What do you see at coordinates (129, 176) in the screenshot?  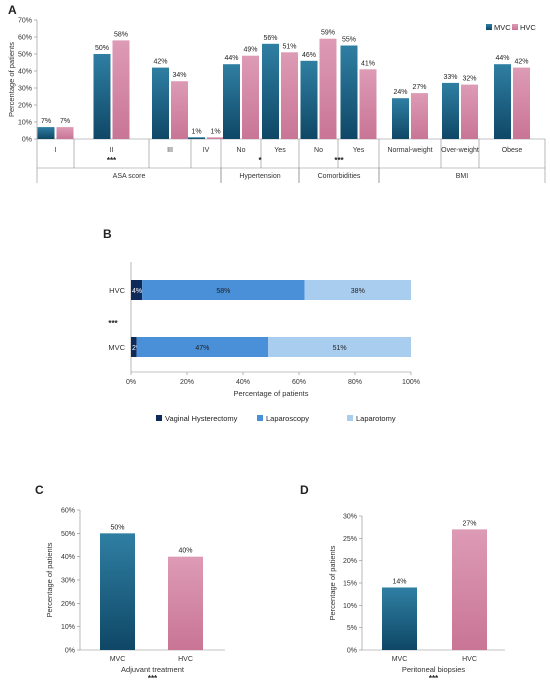 I see `group-label-a: ASA score` at bounding box center [129, 176].